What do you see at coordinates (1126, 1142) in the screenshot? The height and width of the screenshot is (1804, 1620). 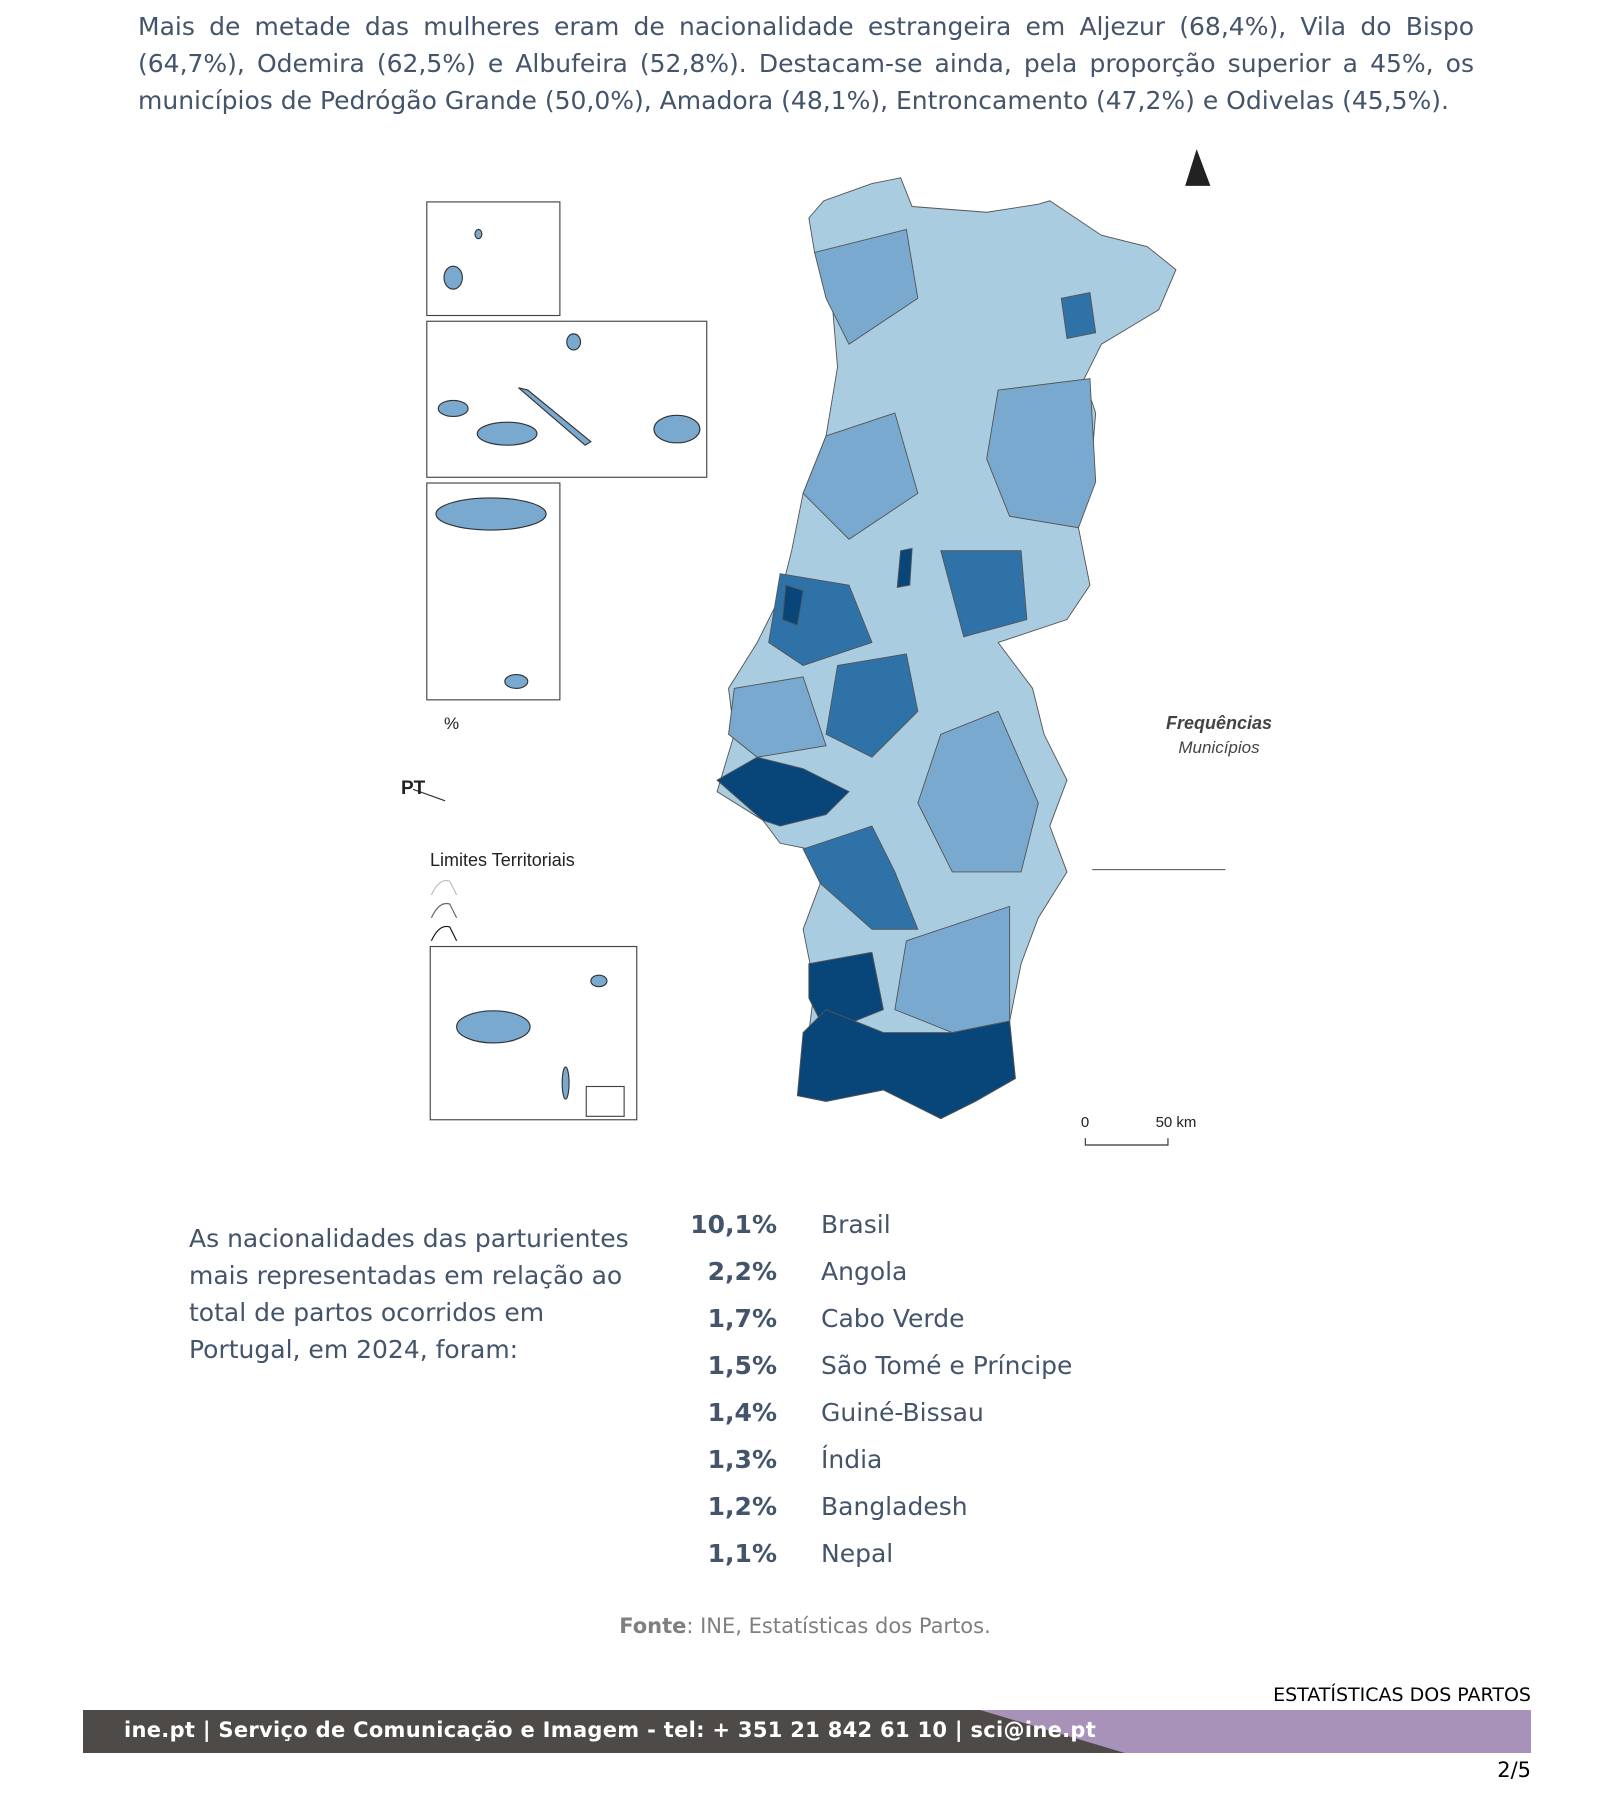 I see `scale-bar` at bounding box center [1126, 1142].